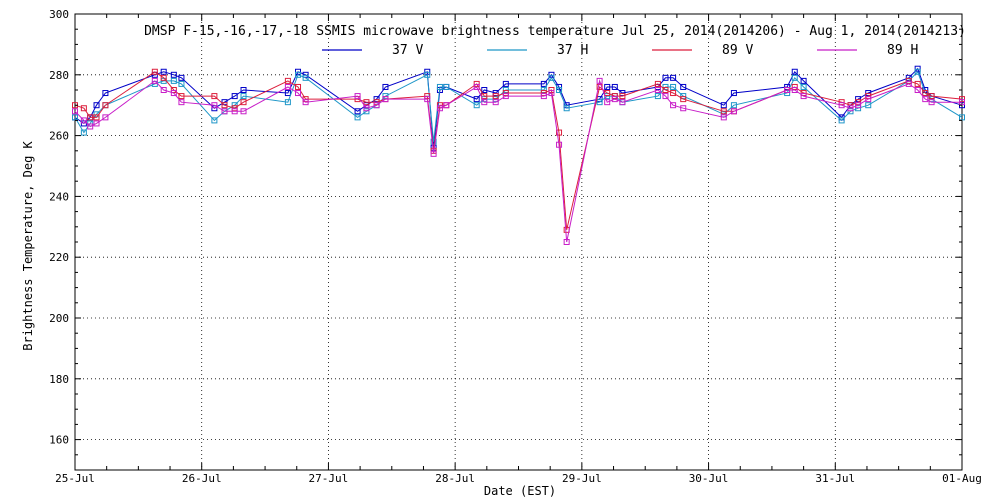 The image size is (1000, 500). Describe the element at coordinates (59, 379) in the screenshot. I see `y-tick-label: 180` at that location.